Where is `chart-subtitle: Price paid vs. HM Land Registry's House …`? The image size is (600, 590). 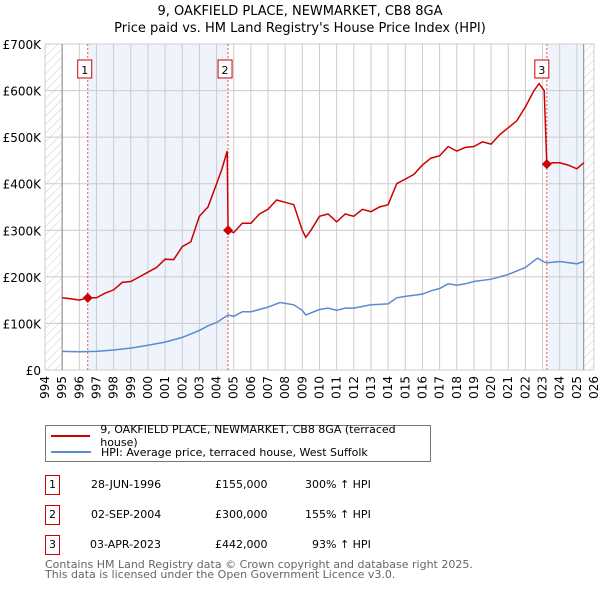
chart-subtitle: Price paid vs. HM Land Registry's House … is located at coordinates (300, 28).